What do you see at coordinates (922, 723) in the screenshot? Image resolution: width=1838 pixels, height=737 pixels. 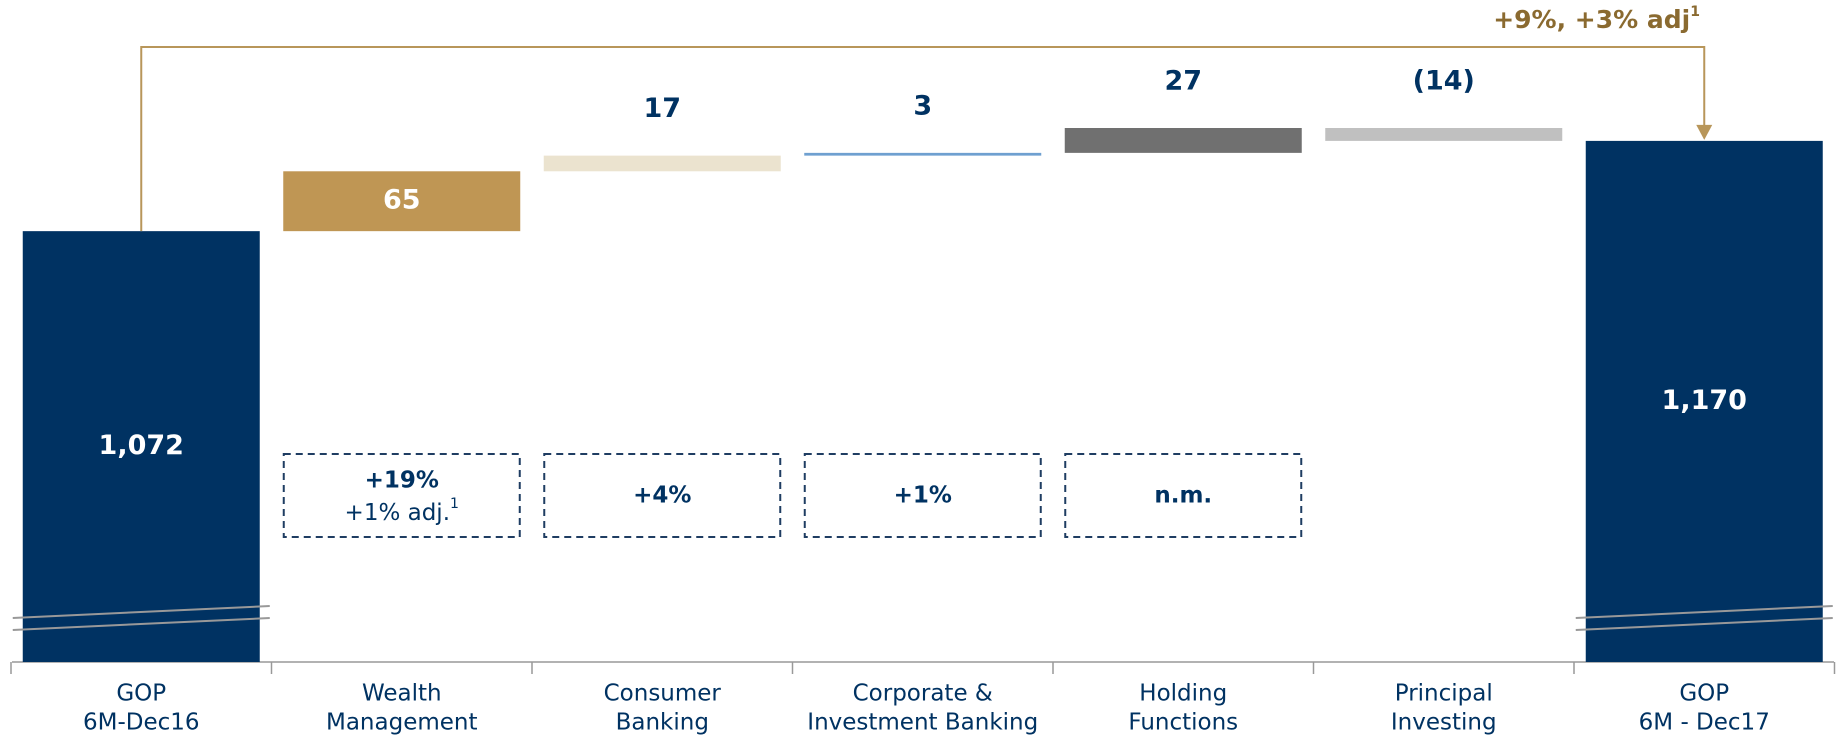 I see `x-tick-label: Investment Banking` at bounding box center [922, 723].